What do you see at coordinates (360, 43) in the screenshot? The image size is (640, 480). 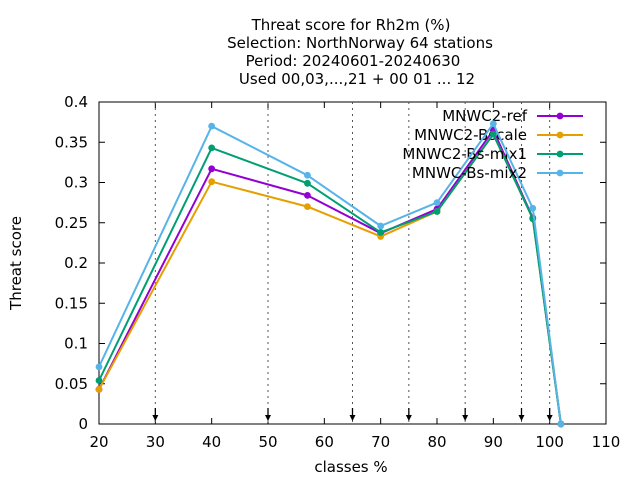 I see `title-line-2: Selection: NorthNorway 64 stations` at bounding box center [360, 43].